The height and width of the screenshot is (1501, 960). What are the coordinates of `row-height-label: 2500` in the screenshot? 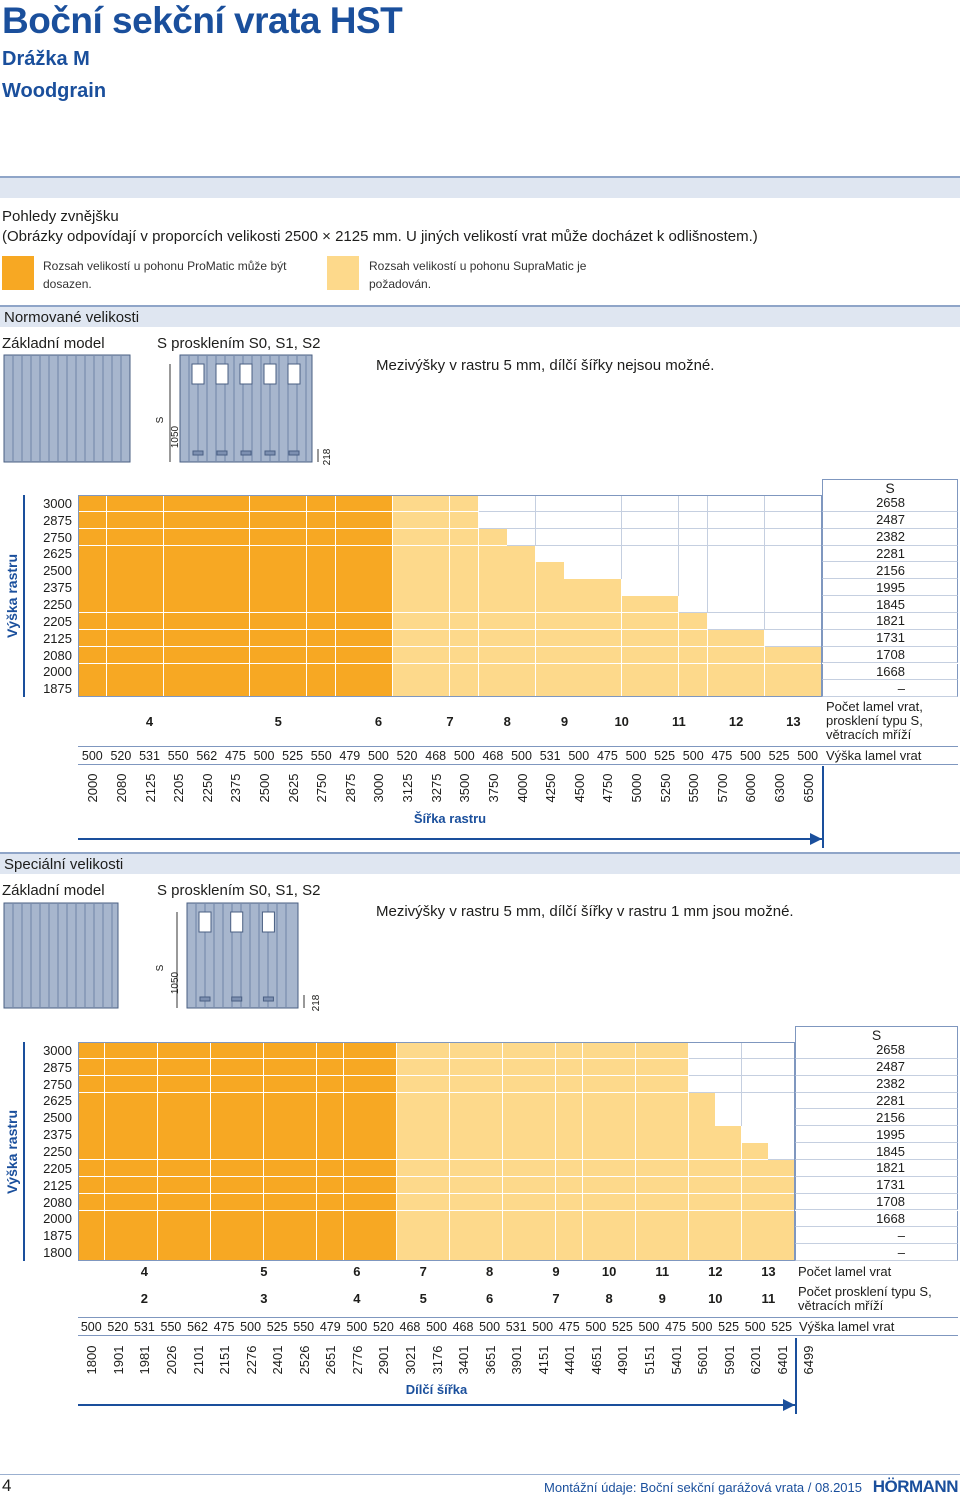 It's located at (57, 571).